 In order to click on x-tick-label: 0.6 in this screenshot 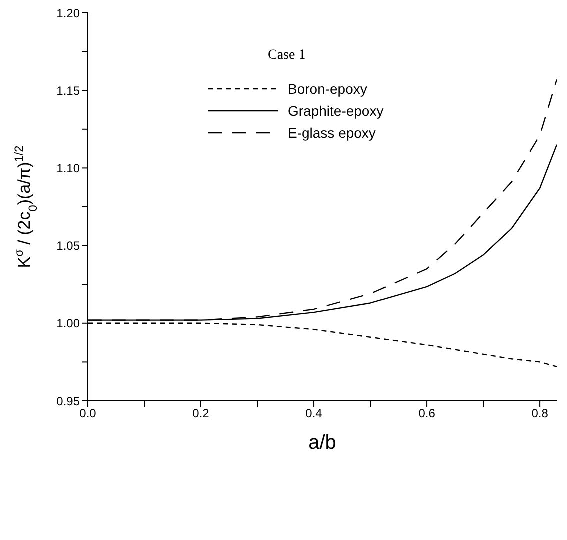, I will do `click(427, 413)`.